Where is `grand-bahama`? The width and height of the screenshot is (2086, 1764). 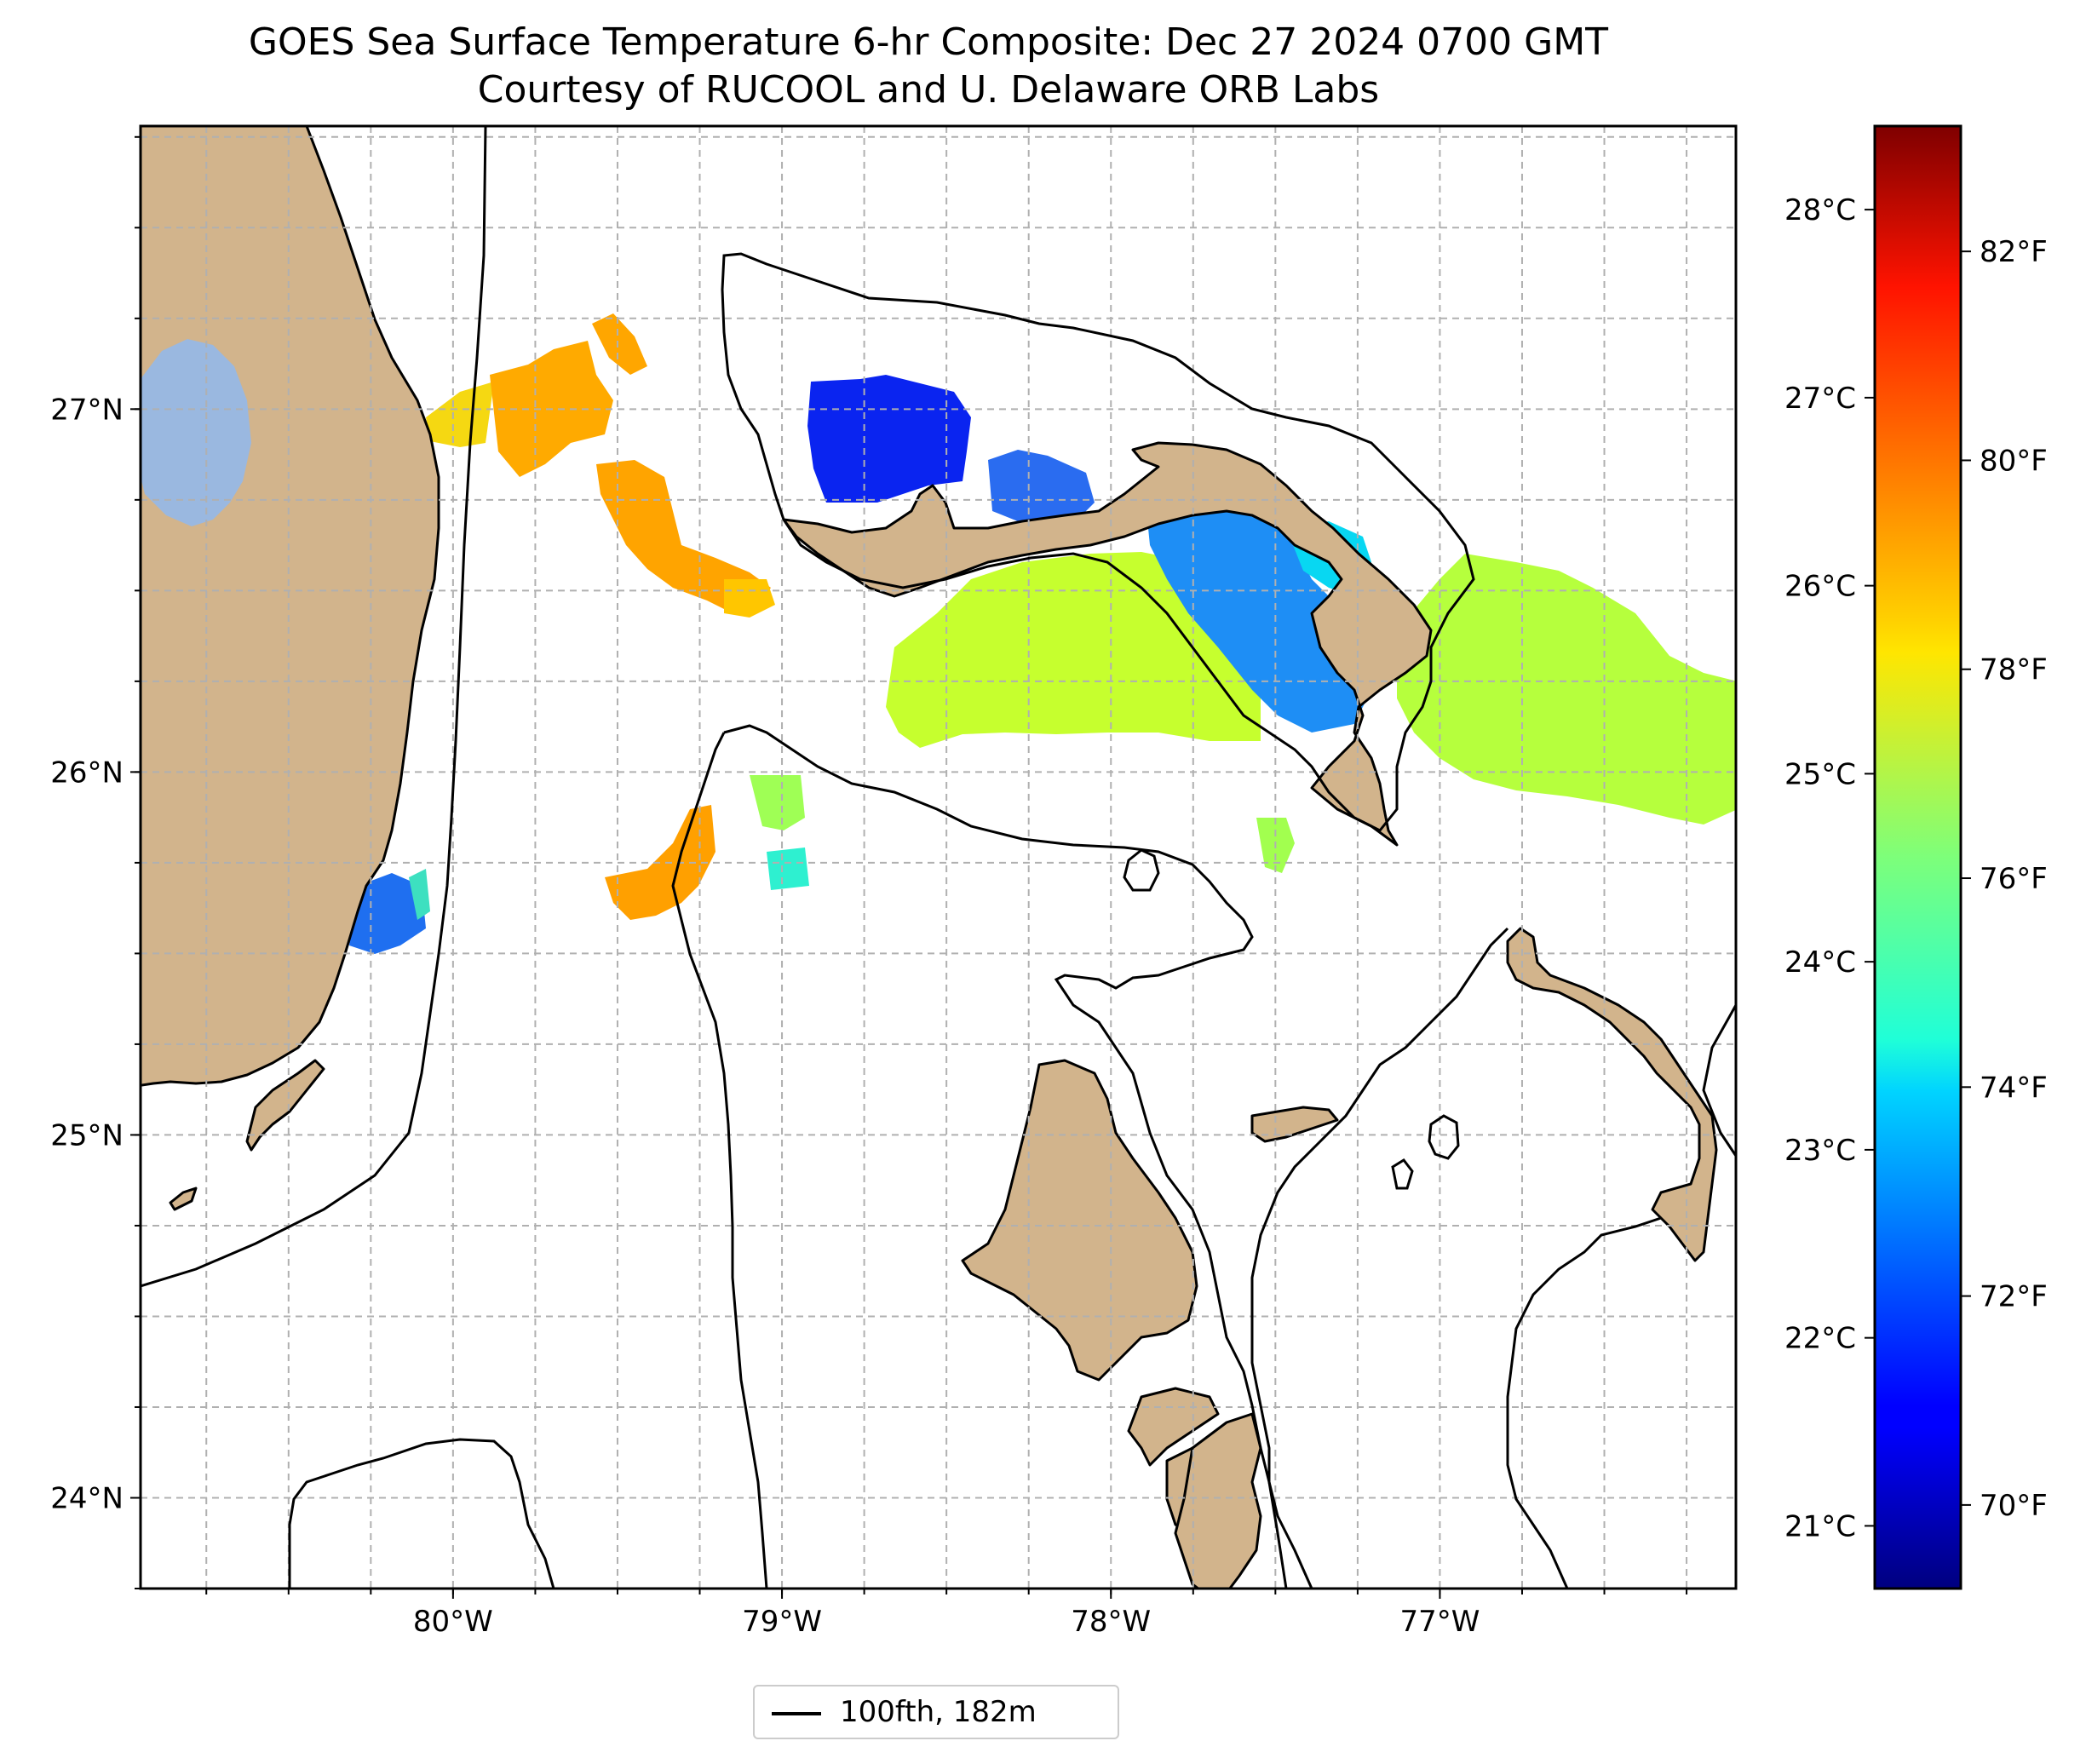
grand-bahama is located at coordinates (1107, 644).